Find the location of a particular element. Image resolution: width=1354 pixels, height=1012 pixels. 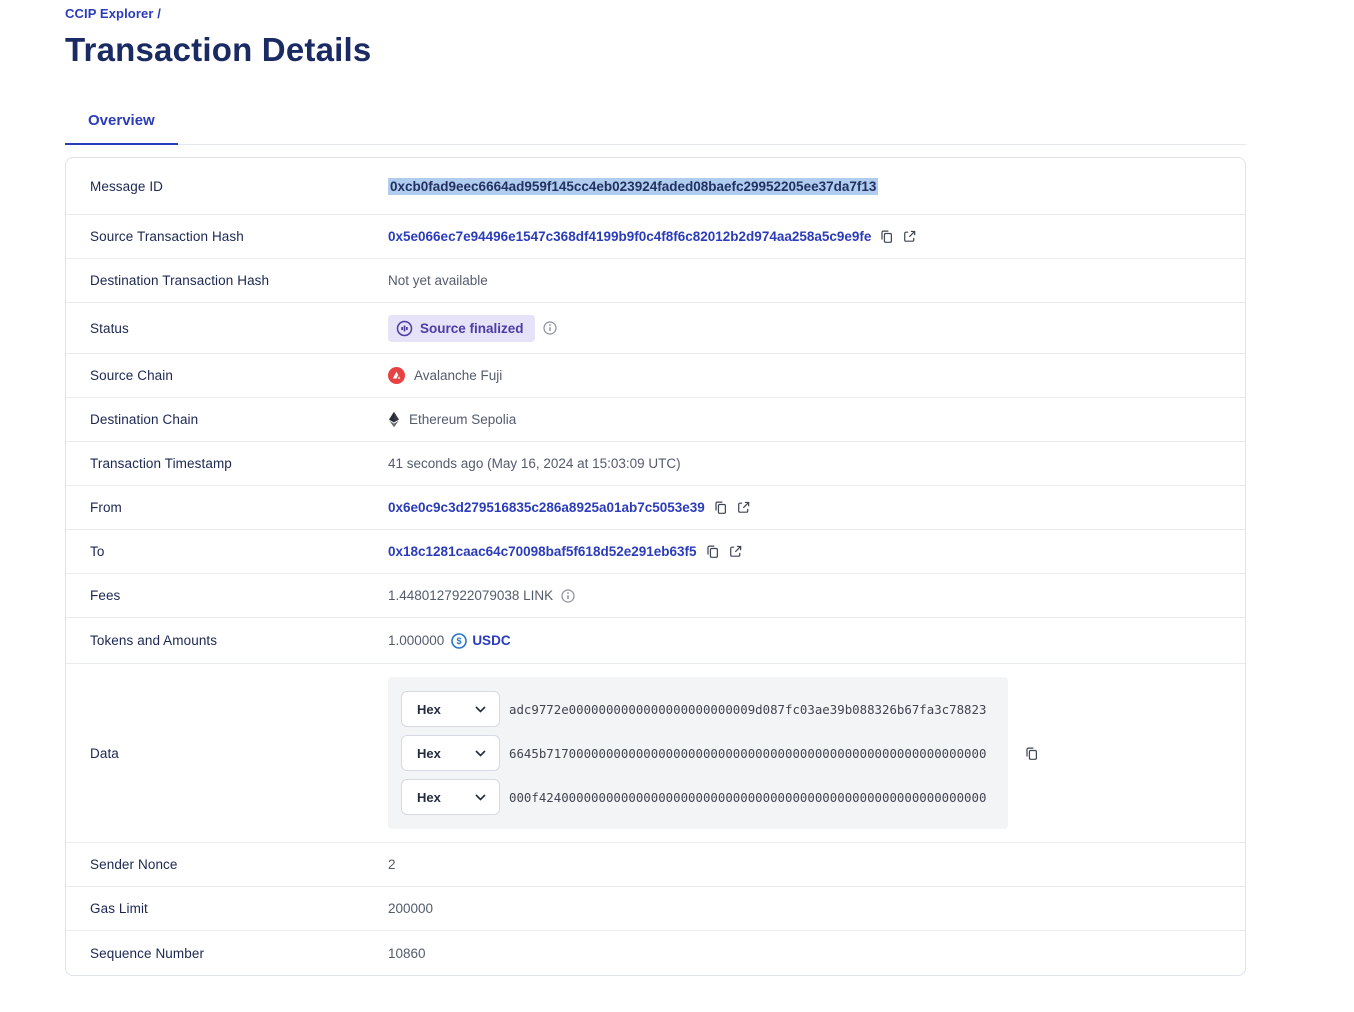

status-badge: Source finalized is located at coordinates (461, 328).